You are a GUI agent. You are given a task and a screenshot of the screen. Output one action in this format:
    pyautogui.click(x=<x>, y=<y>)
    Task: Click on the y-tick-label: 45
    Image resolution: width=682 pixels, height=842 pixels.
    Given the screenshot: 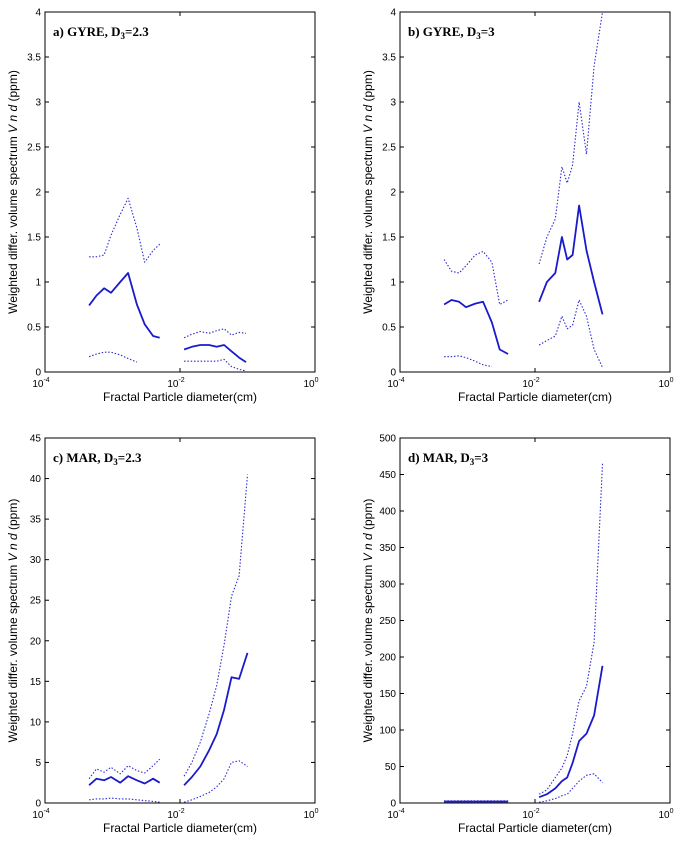 What is the action you would take?
    pyautogui.click(x=36, y=439)
    